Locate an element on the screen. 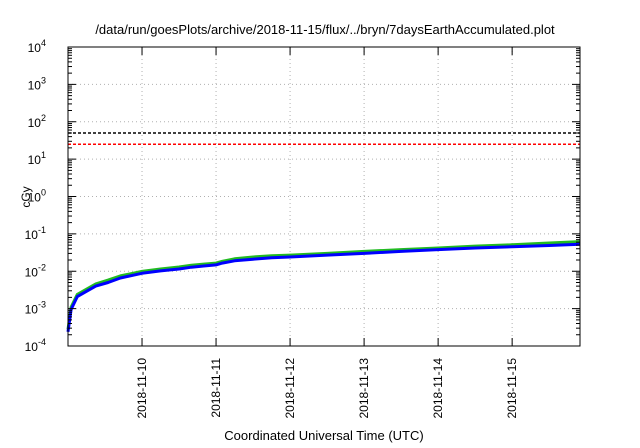 Image resolution: width=640 pixels, height=448 pixels. y-tick-label: 10³ is located at coordinates (37, 83).